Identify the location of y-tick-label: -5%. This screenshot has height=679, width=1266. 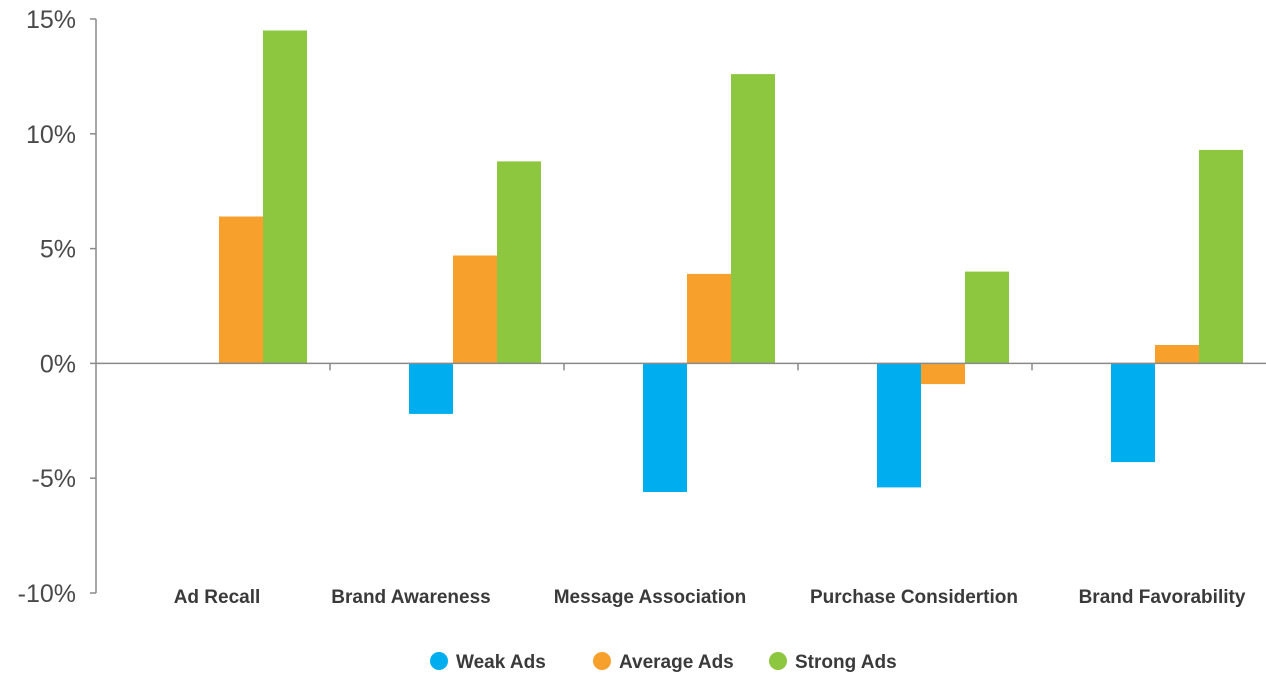
(54, 479).